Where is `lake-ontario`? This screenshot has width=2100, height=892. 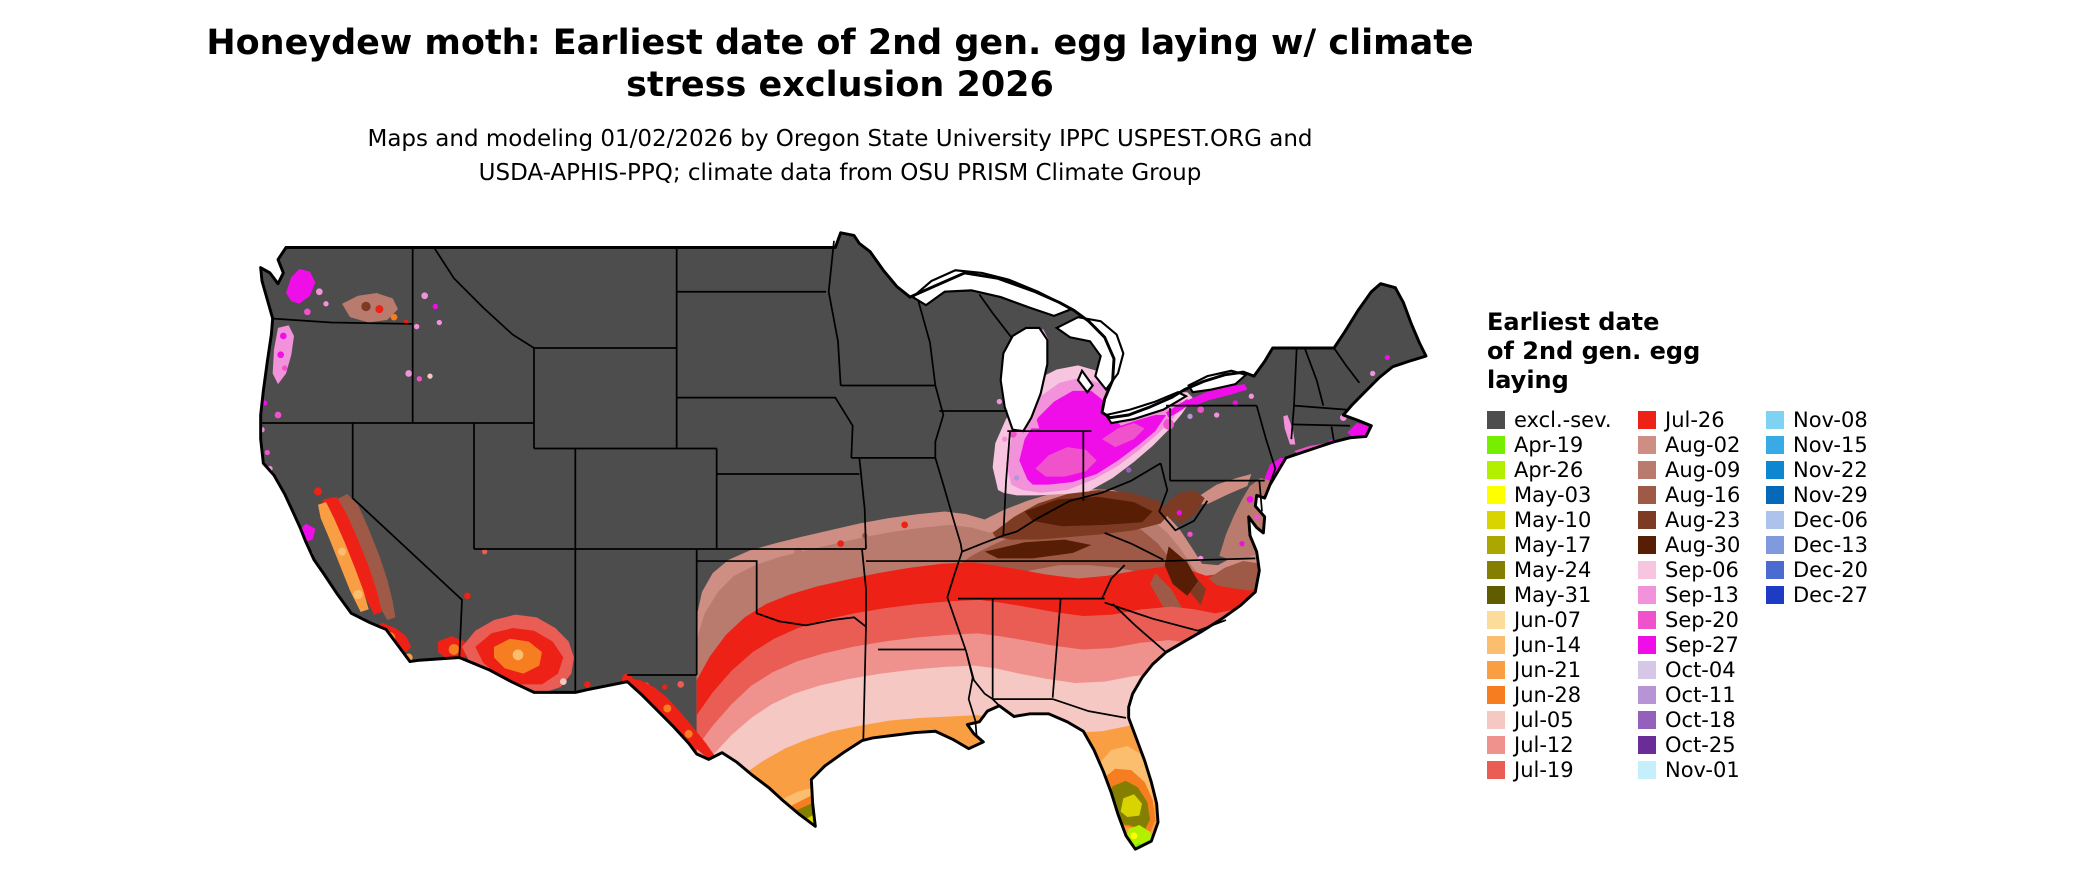 lake-ontario is located at coordinates (1218, 381).